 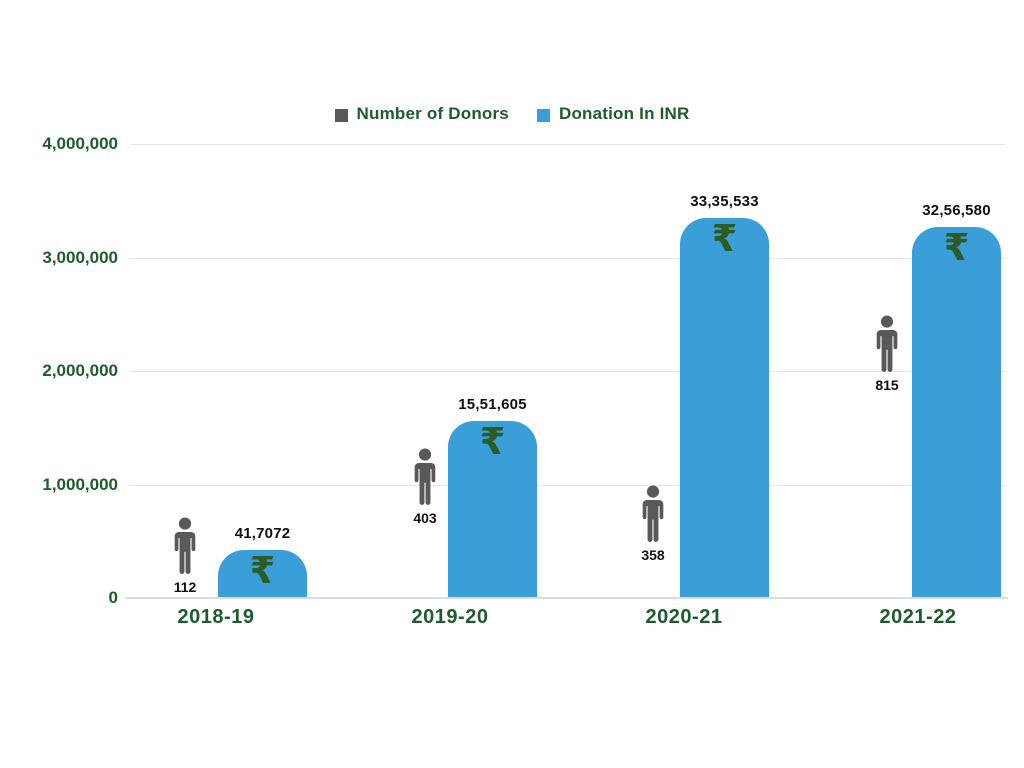 What do you see at coordinates (724, 201) in the screenshot?
I see `donation-value-label: 33,35,533` at bounding box center [724, 201].